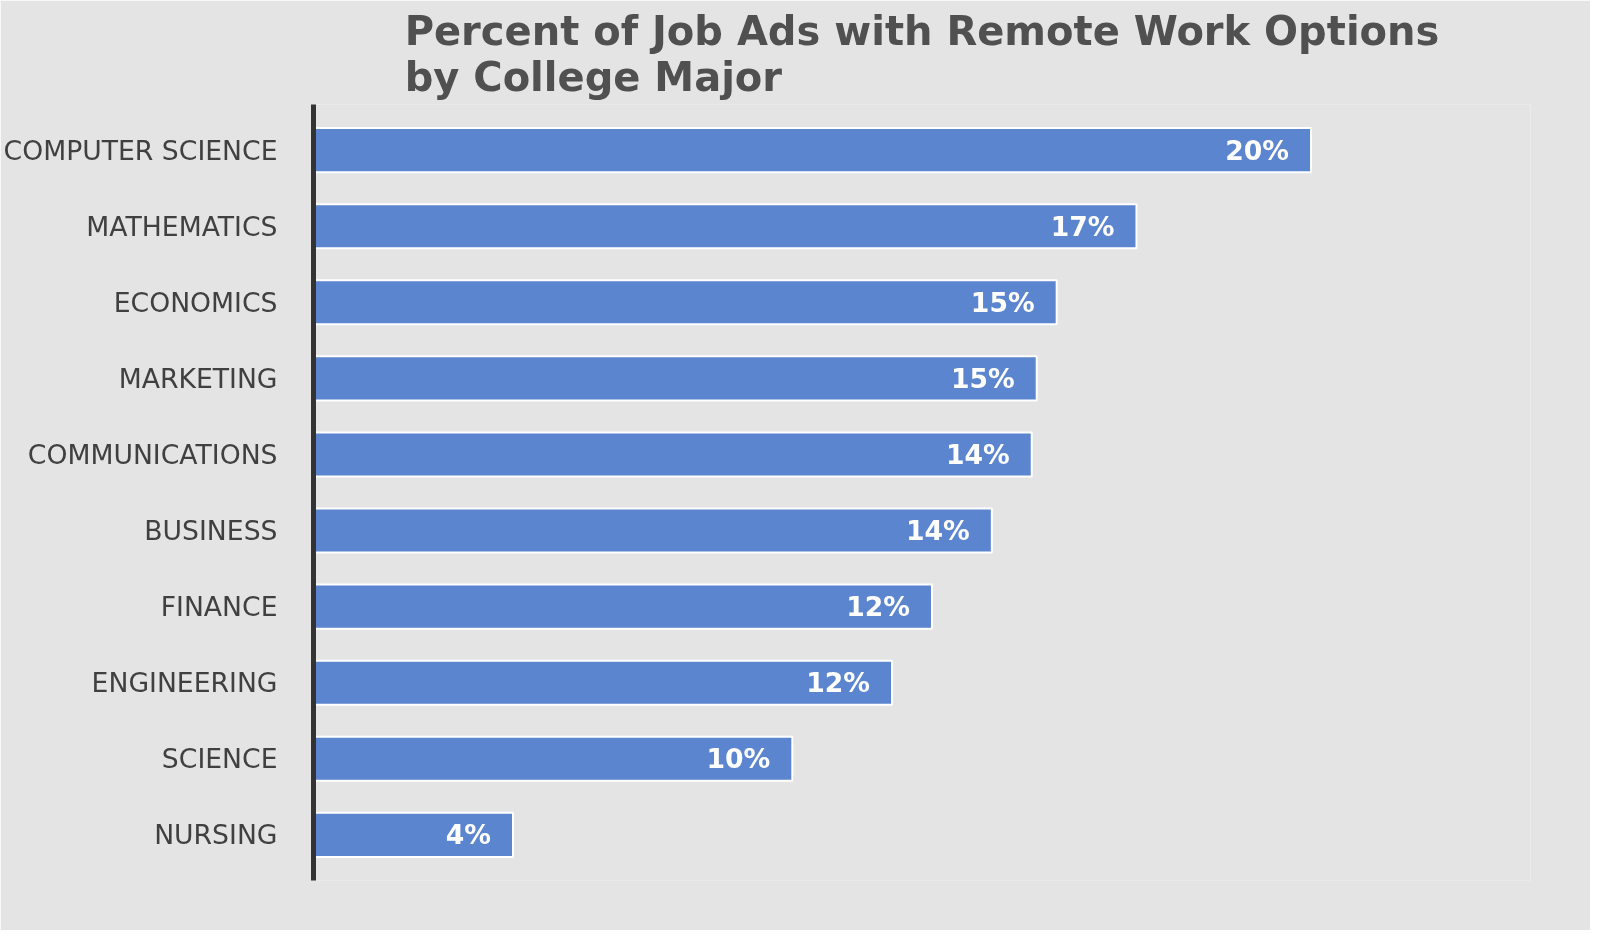 The image size is (1600, 941). I want to click on y-tick-label: NURSING, so click(216, 835).